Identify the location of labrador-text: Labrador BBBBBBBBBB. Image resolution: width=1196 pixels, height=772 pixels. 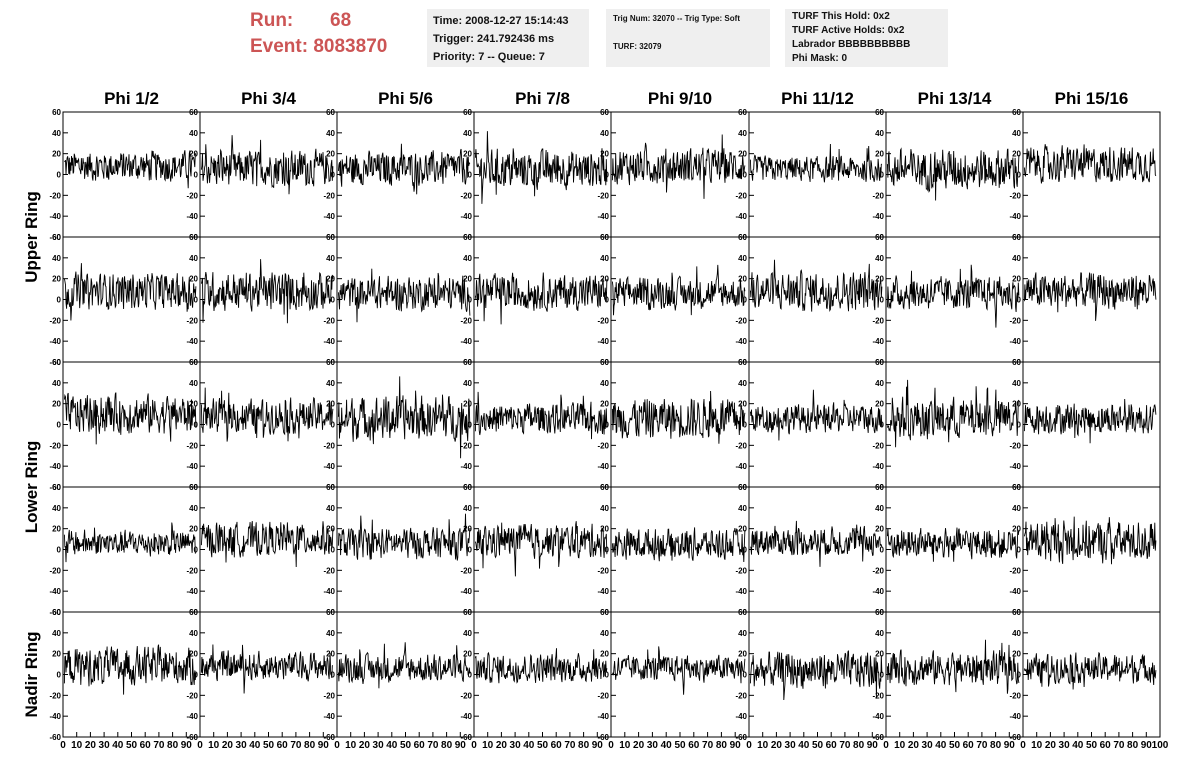
(851, 44).